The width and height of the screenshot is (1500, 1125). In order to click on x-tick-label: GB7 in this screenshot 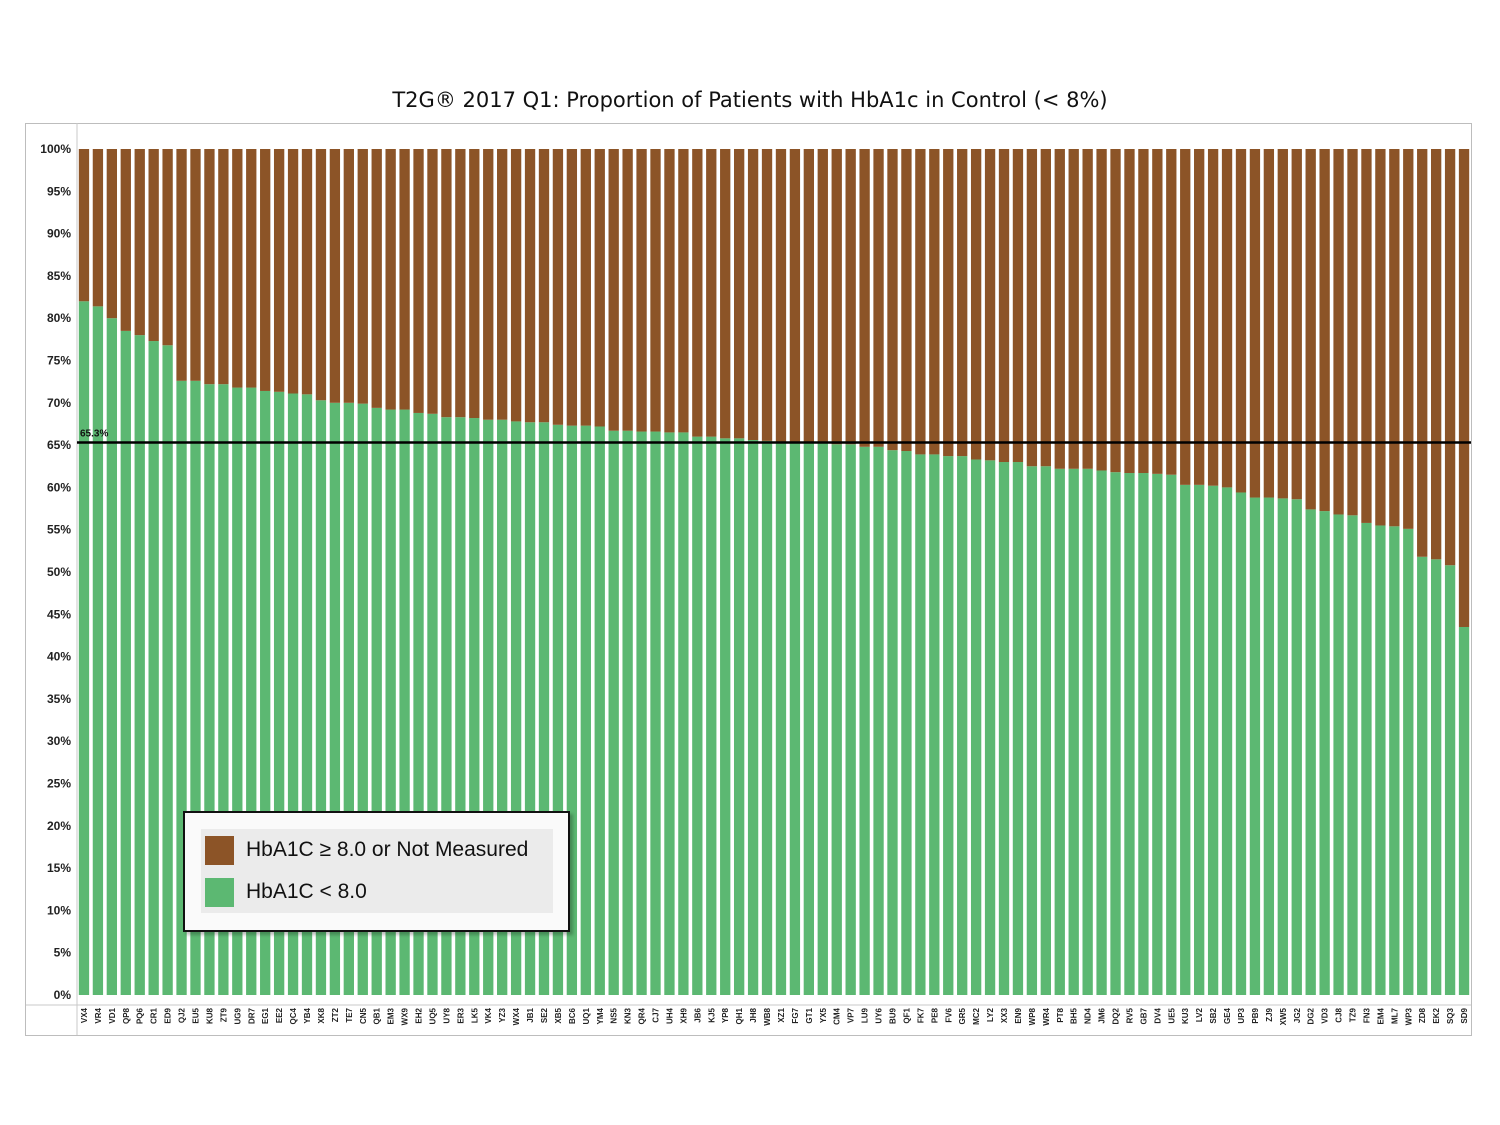, I will do `click(1143, 1015)`.